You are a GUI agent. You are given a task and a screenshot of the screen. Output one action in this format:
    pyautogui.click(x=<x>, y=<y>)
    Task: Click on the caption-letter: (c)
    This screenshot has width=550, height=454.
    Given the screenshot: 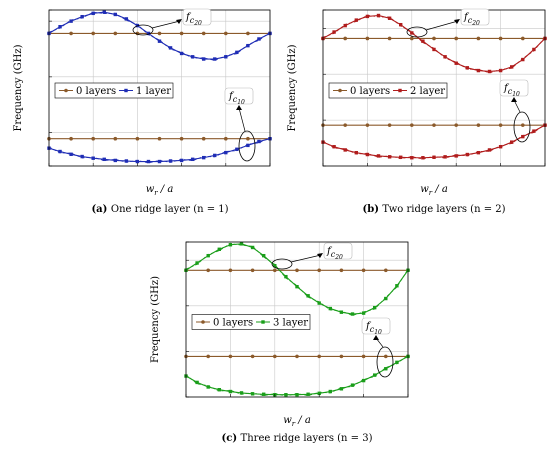 What is the action you would take?
    pyautogui.click(x=231, y=438)
    